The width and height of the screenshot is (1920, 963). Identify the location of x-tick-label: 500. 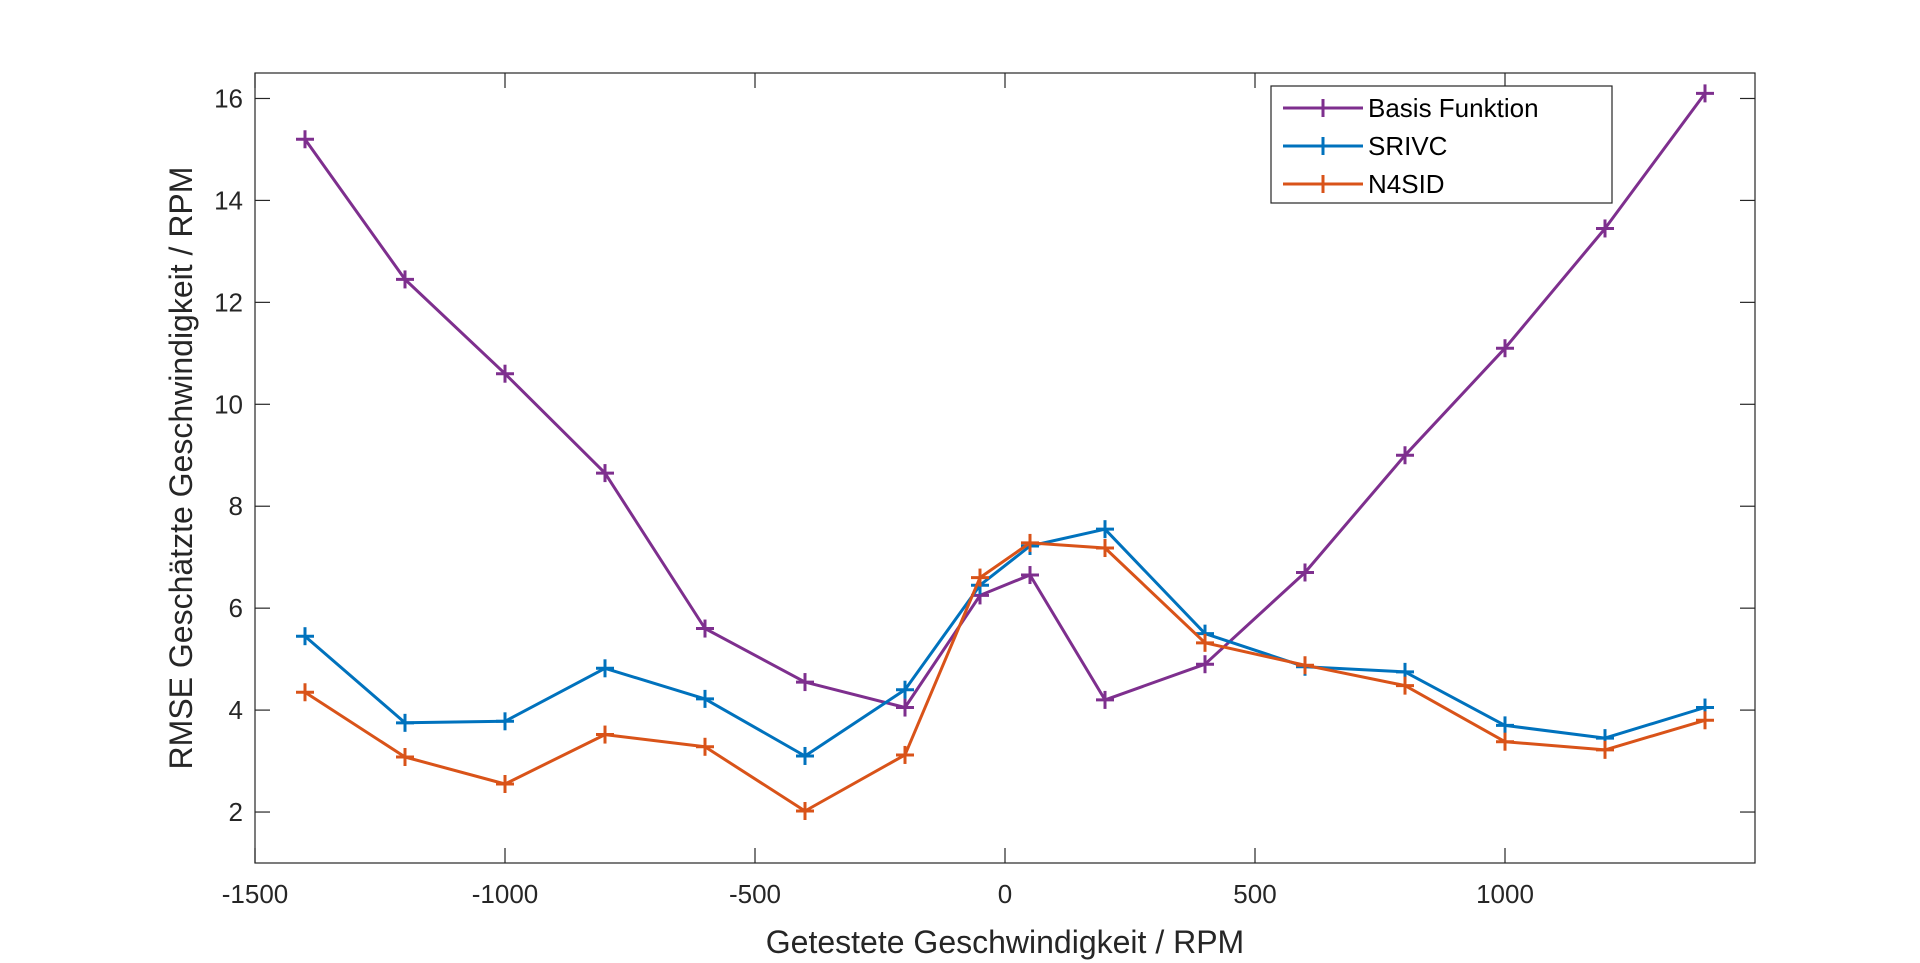
(1254, 894).